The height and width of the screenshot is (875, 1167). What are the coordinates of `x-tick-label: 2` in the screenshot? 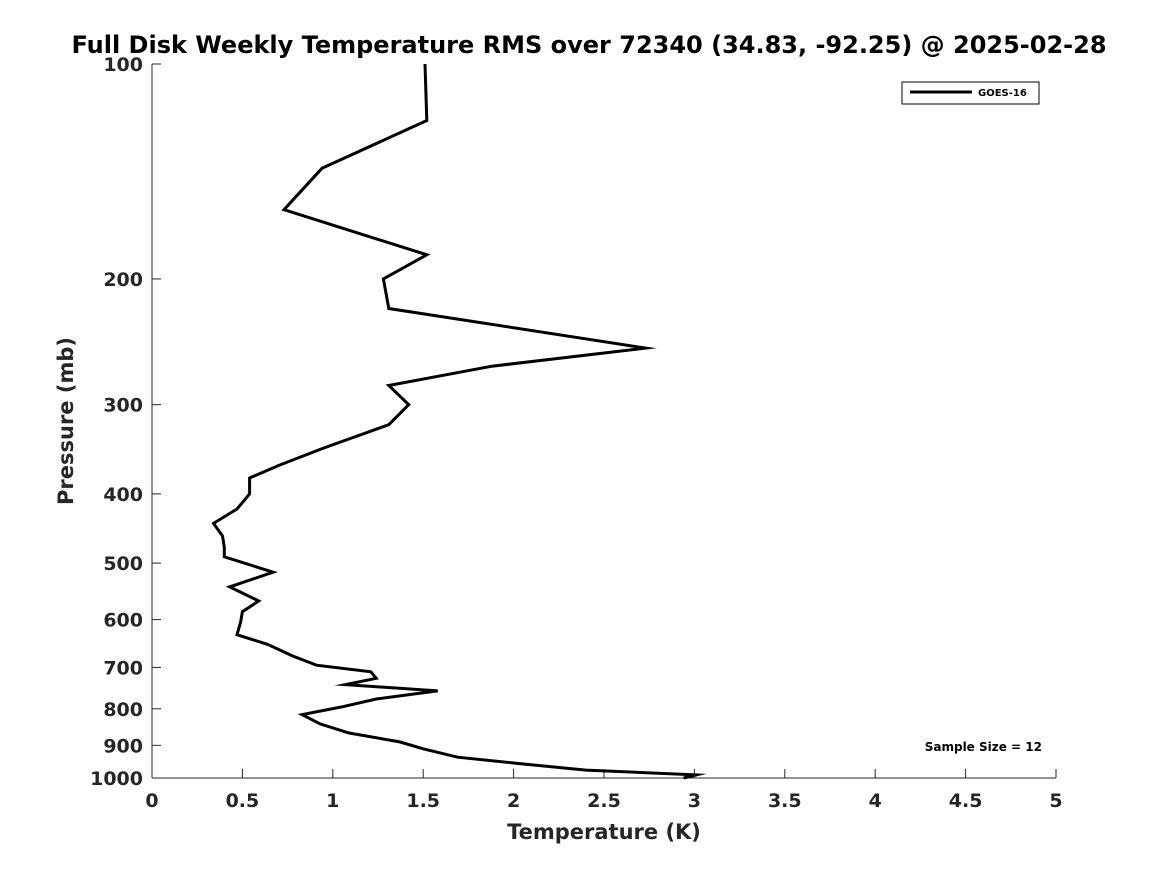 It's located at (513, 801).